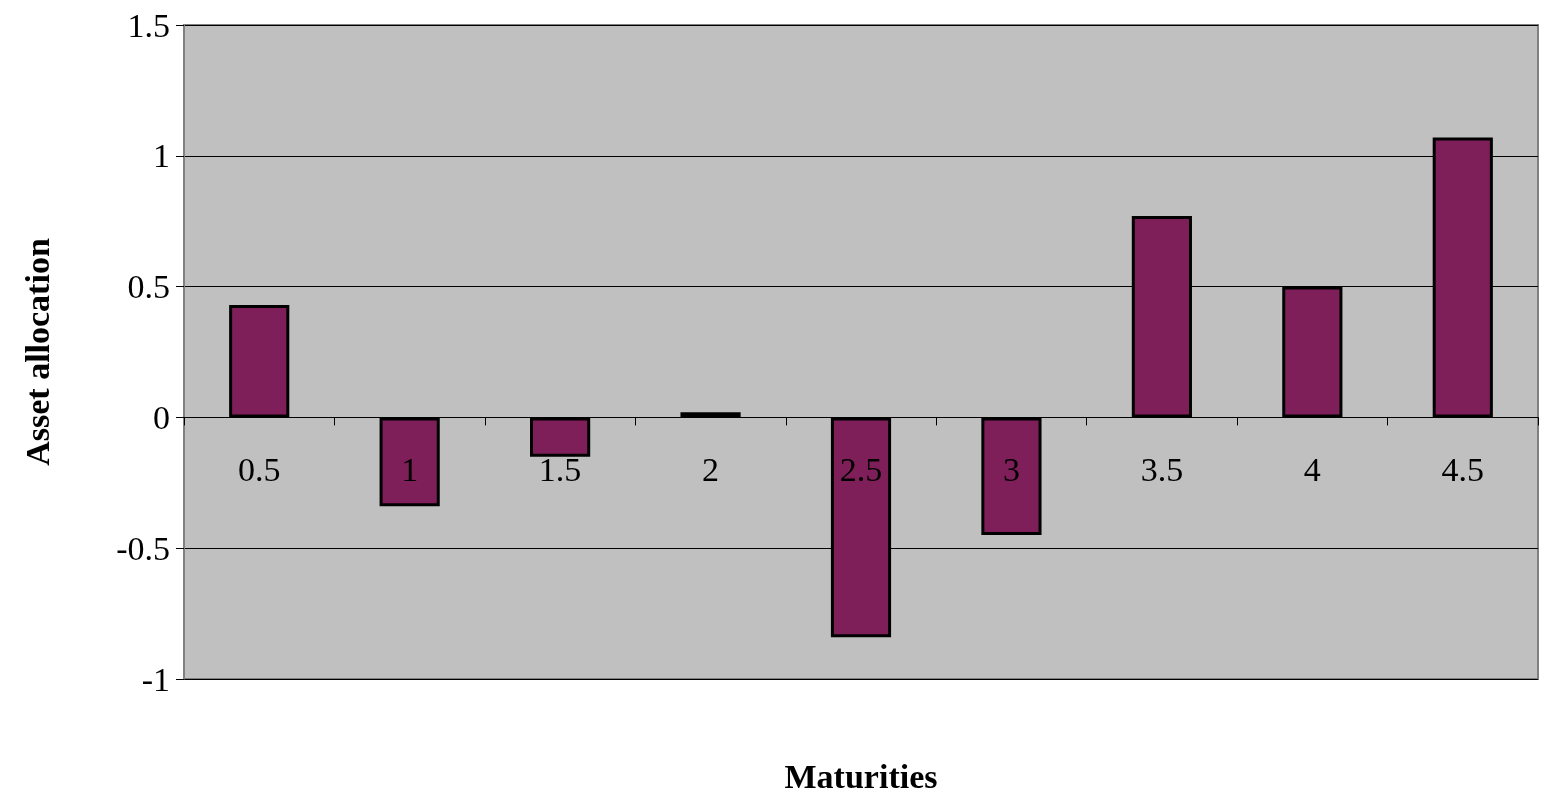  What do you see at coordinates (711, 470) in the screenshot?
I see `x-tick-label: 2` at bounding box center [711, 470].